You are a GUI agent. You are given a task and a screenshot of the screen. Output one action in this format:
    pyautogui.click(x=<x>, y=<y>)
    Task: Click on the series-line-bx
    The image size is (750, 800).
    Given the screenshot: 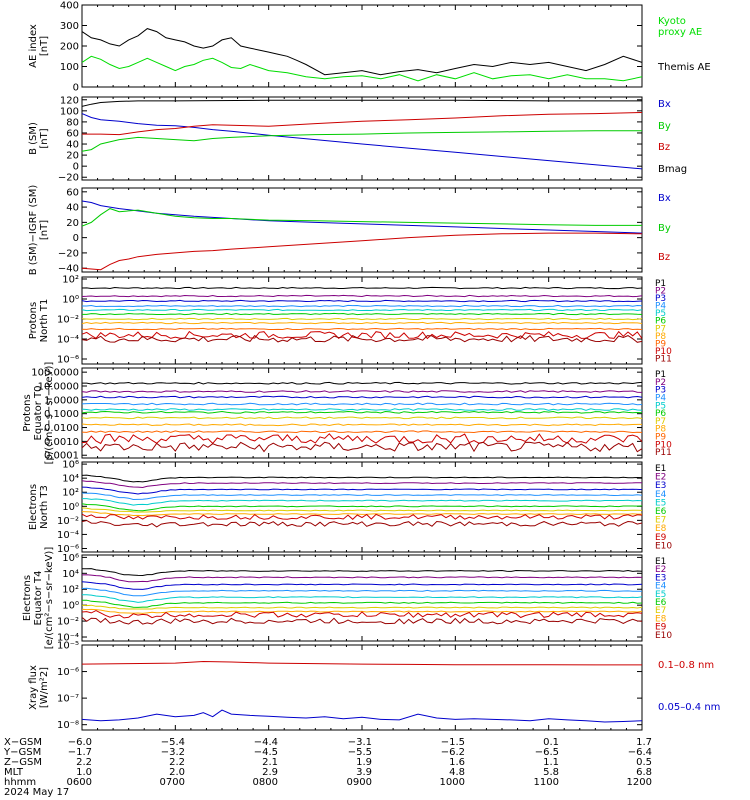 What is the action you would take?
    pyautogui.click(x=362, y=217)
    